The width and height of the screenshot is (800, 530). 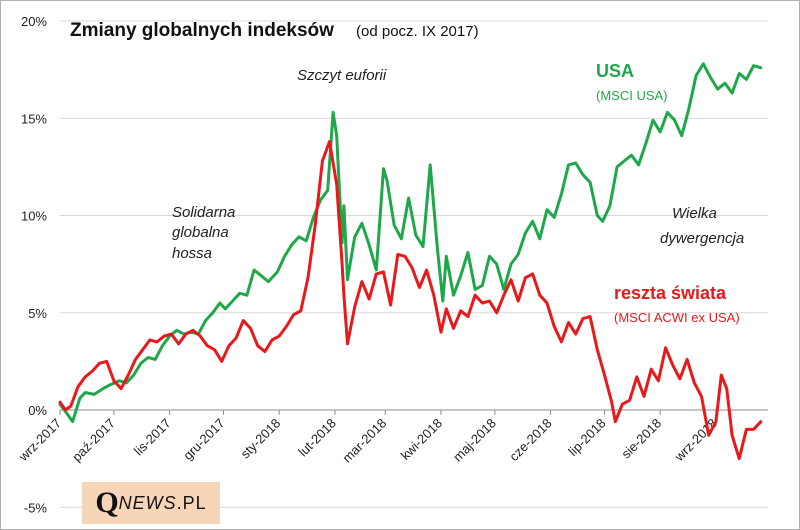 I want to click on x-tick-label: paź-2017, so click(x=93, y=440).